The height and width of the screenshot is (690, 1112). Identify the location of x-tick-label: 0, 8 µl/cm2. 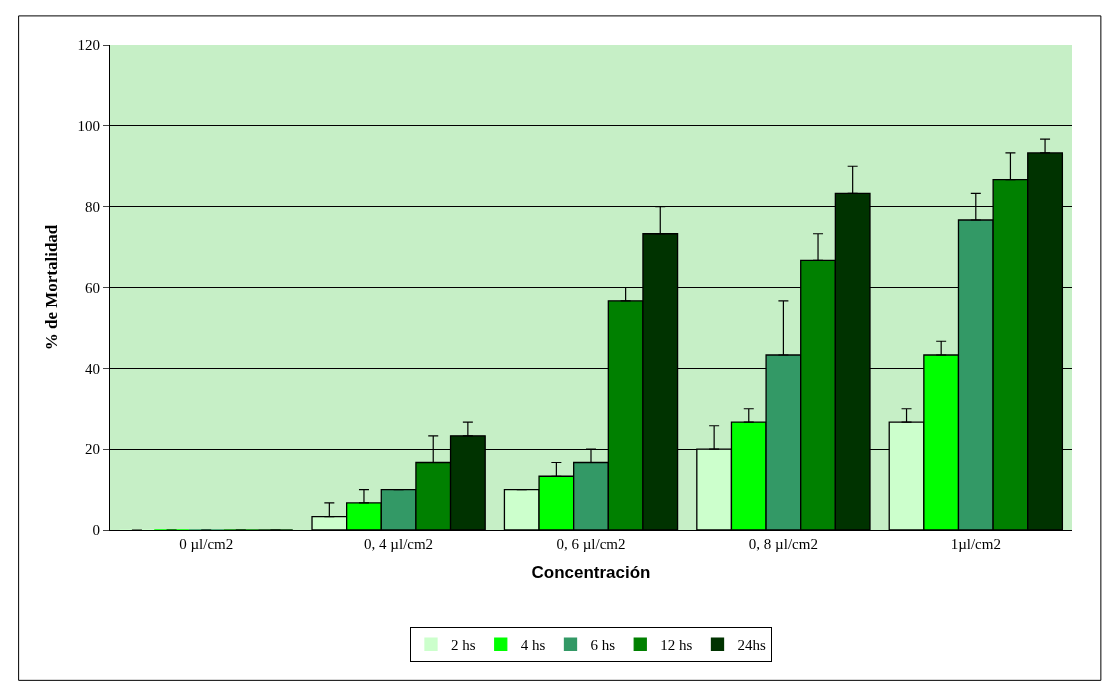
(783, 544).